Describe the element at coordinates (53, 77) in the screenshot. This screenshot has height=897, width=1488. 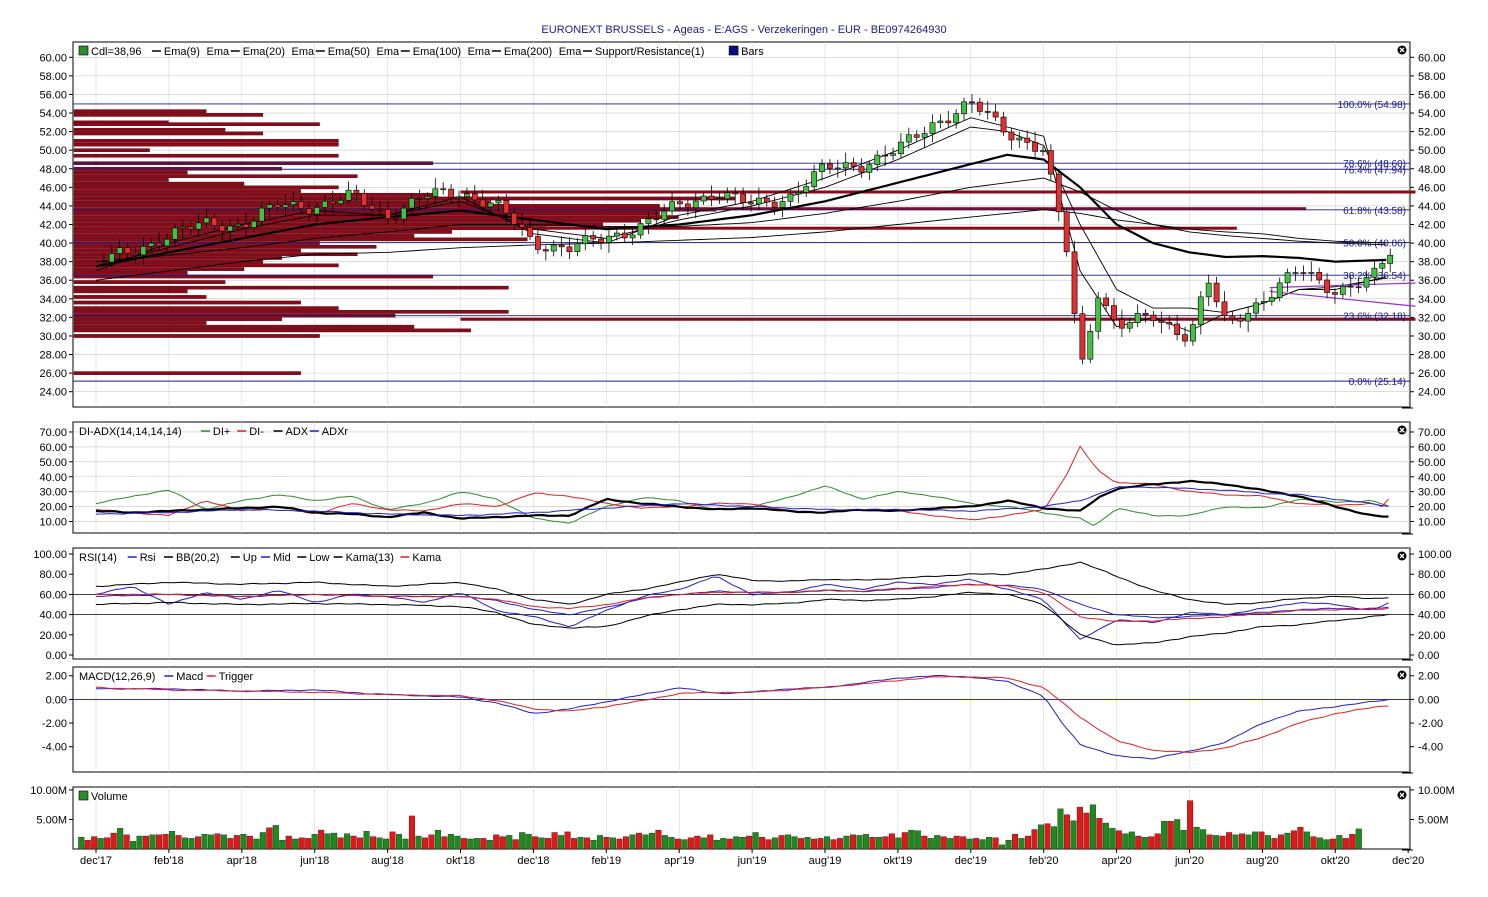
I see `y-tick-label-left: 58.00` at that location.